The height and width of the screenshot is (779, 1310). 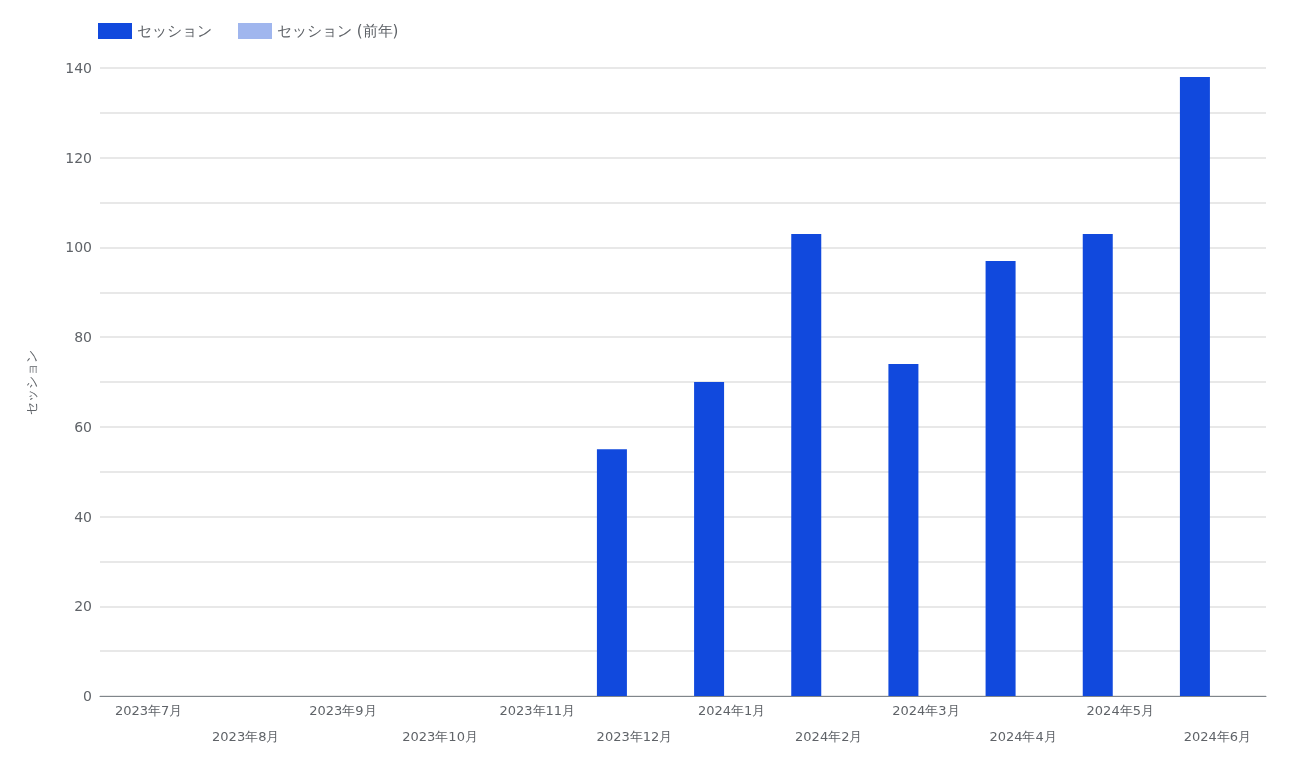 What do you see at coordinates (87, 696) in the screenshot?
I see `y-tick-label: 0` at bounding box center [87, 696].